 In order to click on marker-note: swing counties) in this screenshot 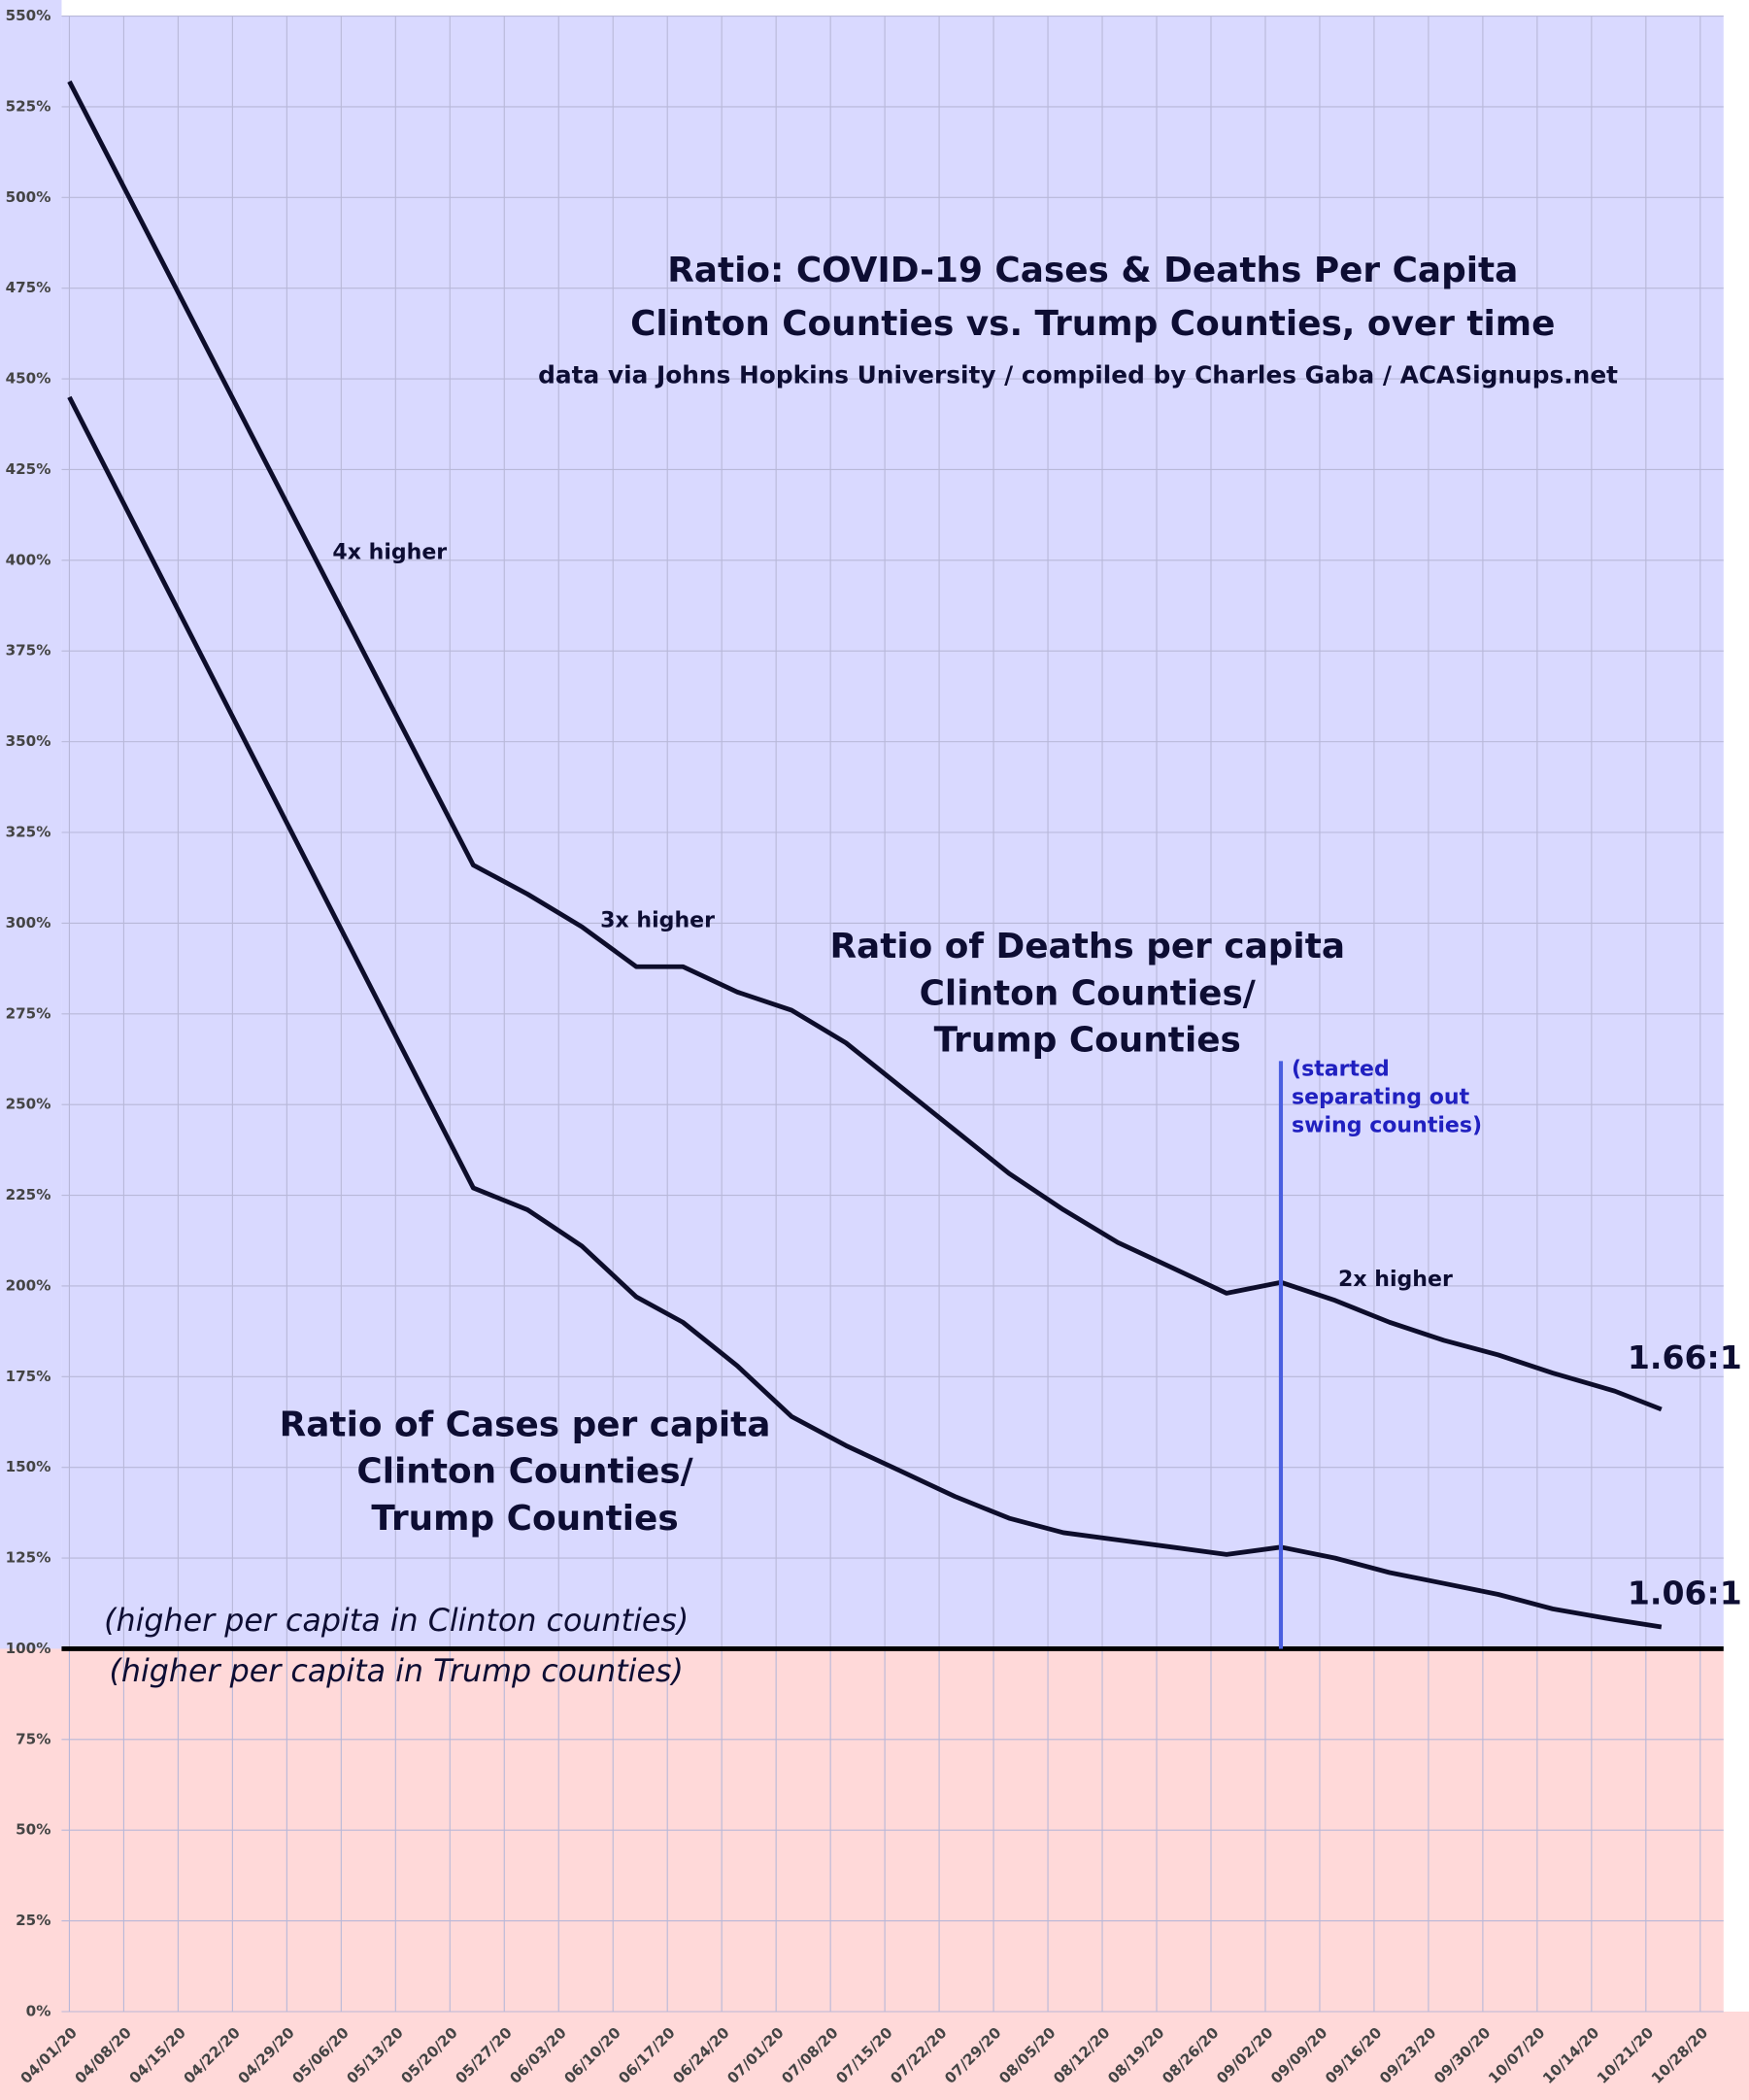, I will do `click(1387, 1126)`.